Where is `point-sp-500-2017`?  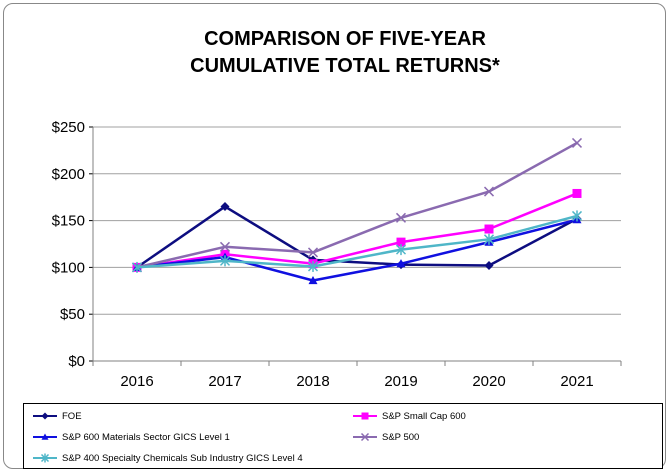
point-sp-500-2017 is located at coordinates (225, 246).